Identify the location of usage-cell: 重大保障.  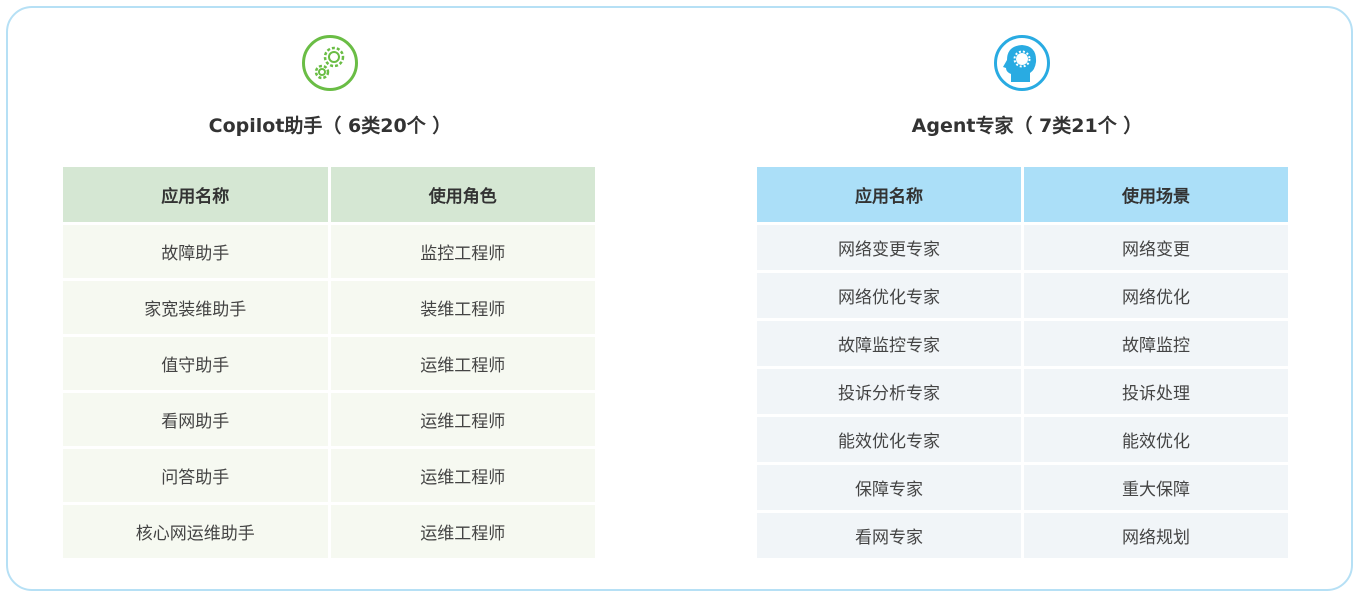
(1156, 487).